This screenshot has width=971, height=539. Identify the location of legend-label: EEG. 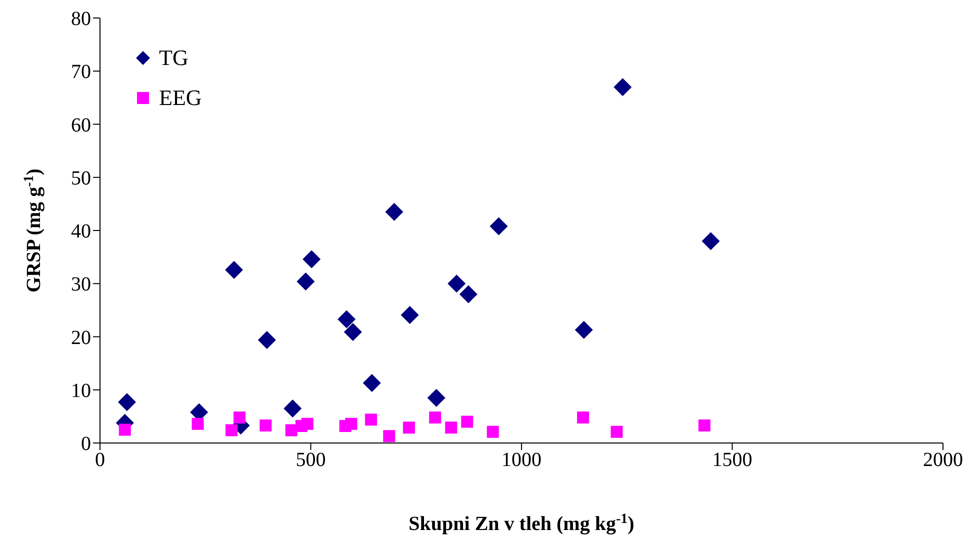
(180, 98).